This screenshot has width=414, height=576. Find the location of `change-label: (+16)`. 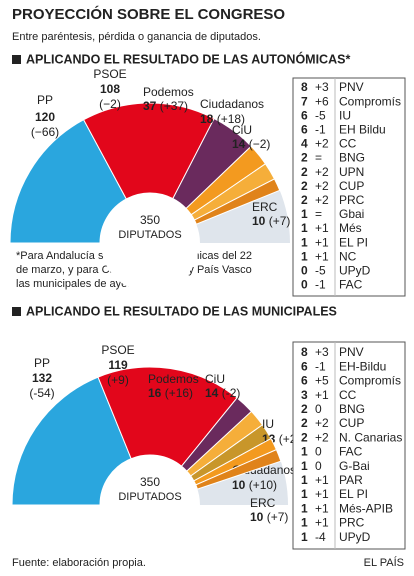

change-label: (+16) is located at coordinates (179, 393).